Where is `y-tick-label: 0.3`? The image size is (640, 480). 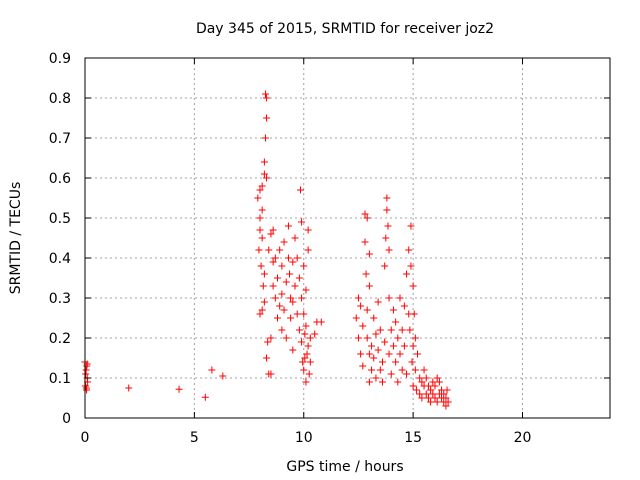
y-tick-label: 0.3 is located at coordinates (60, 299).